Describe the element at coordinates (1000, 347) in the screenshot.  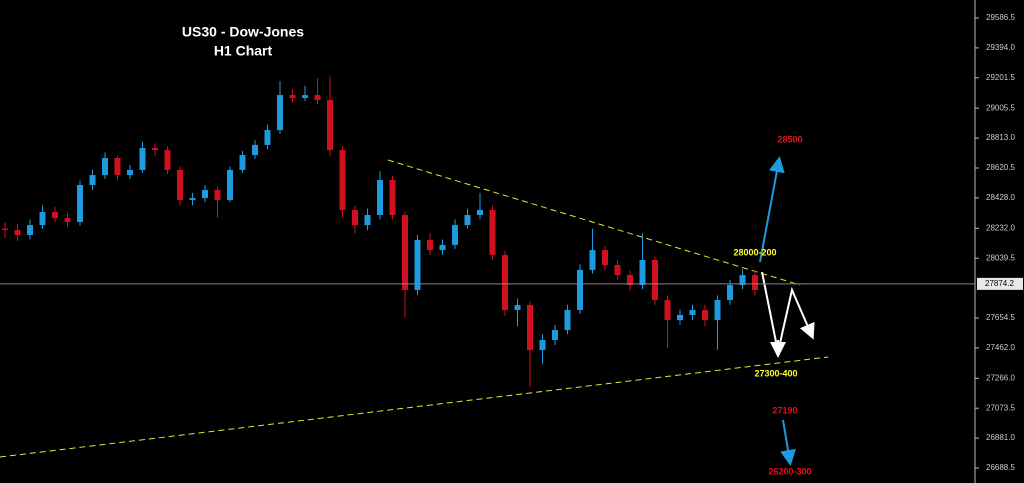
I see `y-tick-label: 27462.0` at that location.